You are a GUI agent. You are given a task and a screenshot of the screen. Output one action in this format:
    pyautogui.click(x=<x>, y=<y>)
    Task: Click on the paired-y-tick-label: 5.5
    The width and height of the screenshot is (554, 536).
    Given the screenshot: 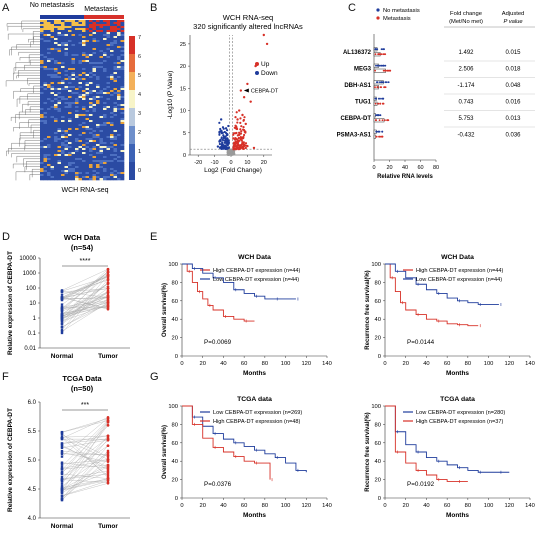 What is the action you would take?
    pyautogui.click(x=32, y=432)
    